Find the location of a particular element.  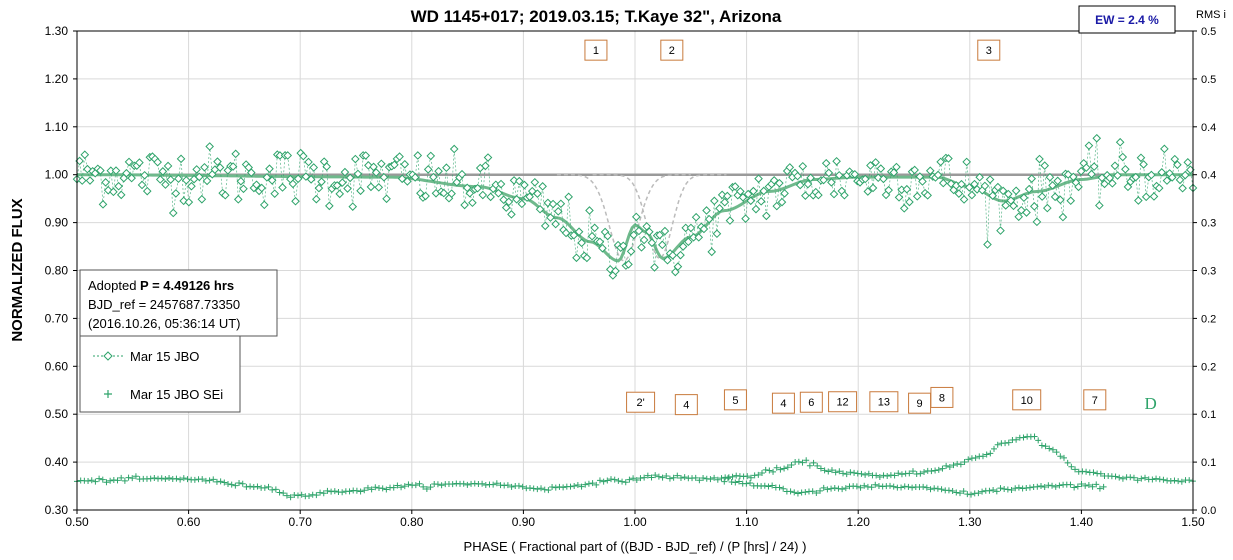

y2-tick-label: 0.4 is located at coordinates (1208, 128).